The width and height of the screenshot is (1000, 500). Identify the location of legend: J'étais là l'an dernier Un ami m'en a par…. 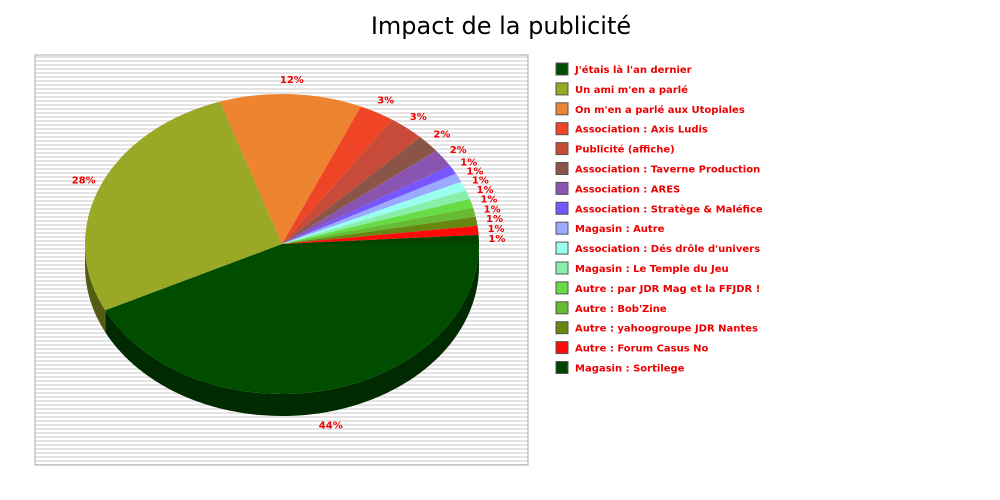
(659, 218).